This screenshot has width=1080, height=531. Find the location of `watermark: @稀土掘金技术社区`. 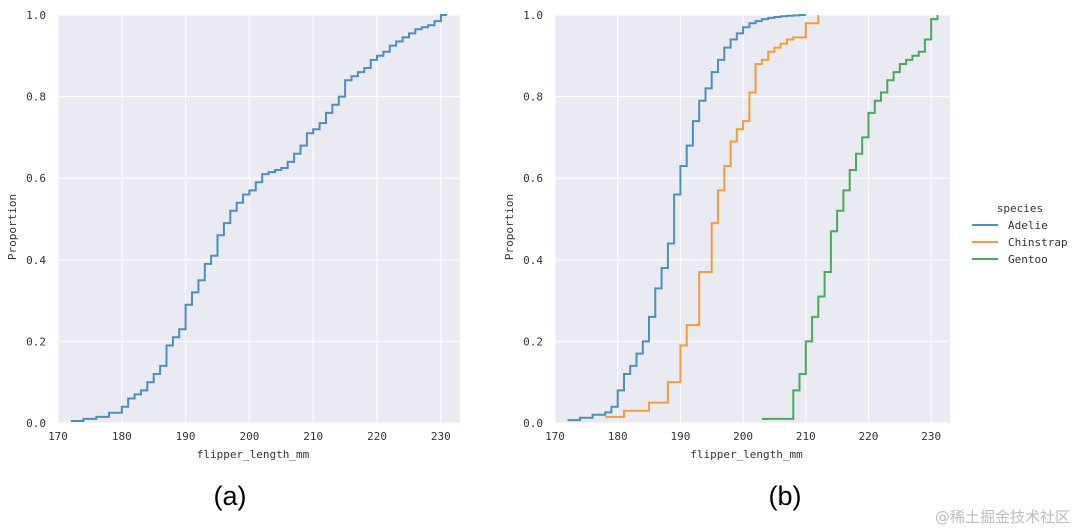

watermark: @稀土掘金技术社区 is located at coordinates (1002, 517).